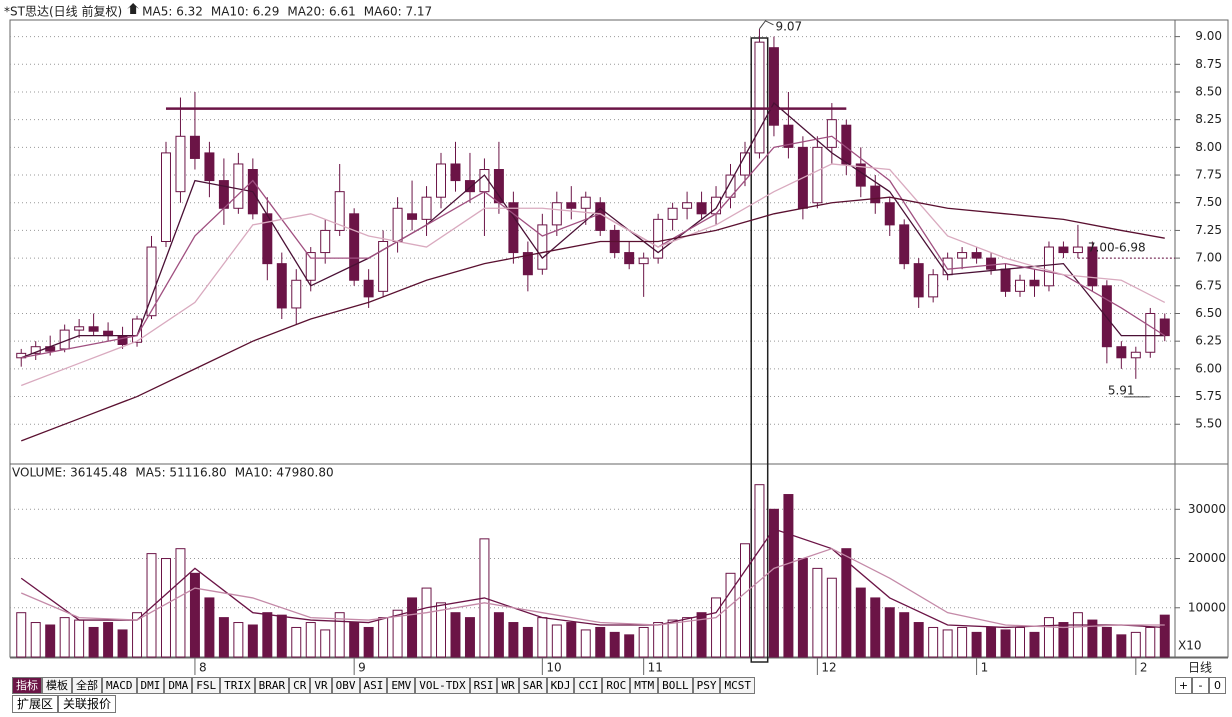 Image resolution: width=1232 pixels, height=717 pixels. What do you see at coordinates (272, 685) in the screenshot?
I see `indicator-tab: BRAR` at bounding box center [272, 685].